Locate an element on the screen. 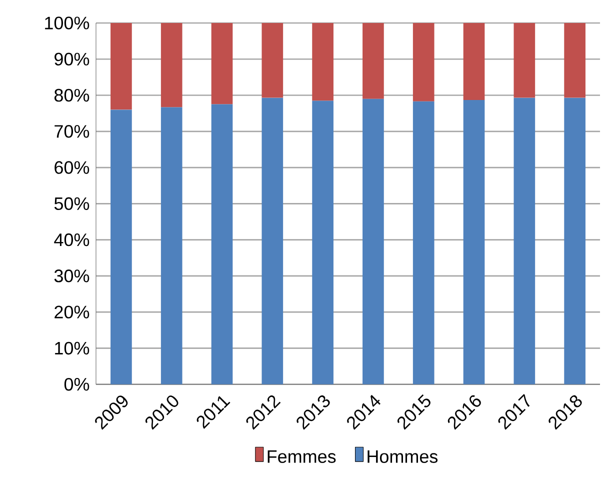 This screenshot has height=479, width=614. y-tick-label: 100% is located at coordinates (67, 23).